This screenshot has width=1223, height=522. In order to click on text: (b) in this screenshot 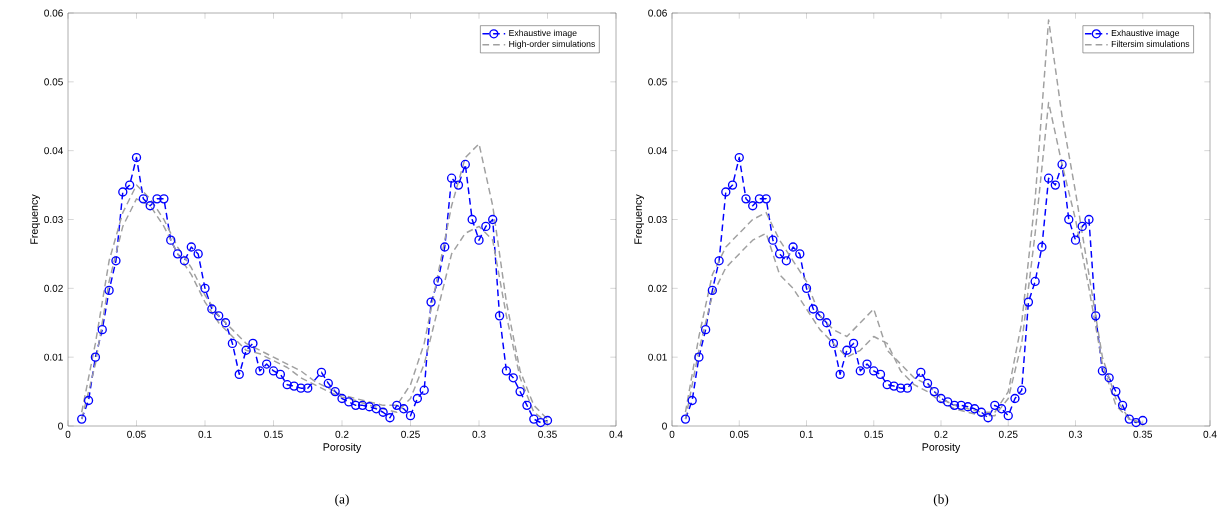, I will do `click(941, 500)`.